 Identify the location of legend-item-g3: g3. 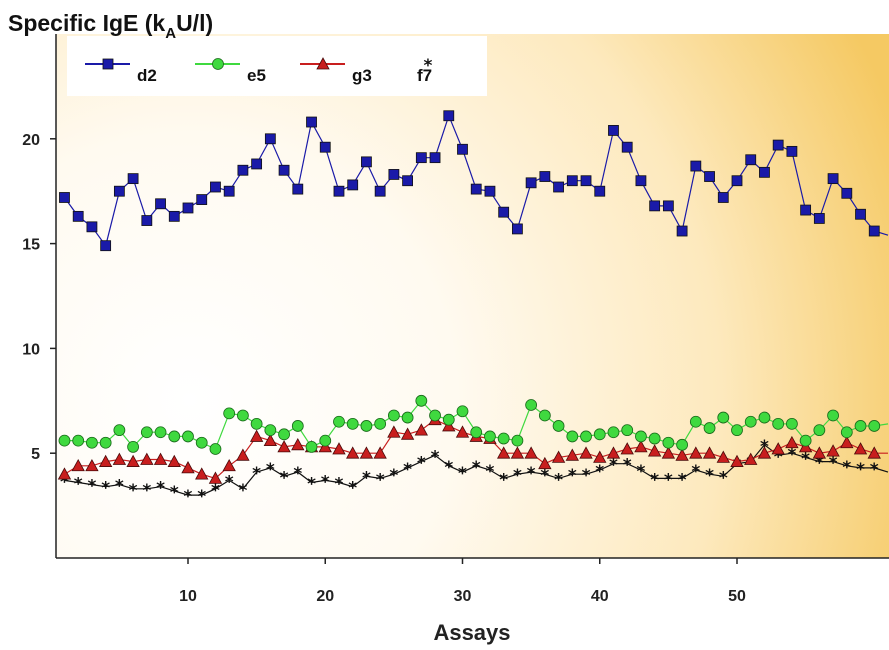
(336, 71).